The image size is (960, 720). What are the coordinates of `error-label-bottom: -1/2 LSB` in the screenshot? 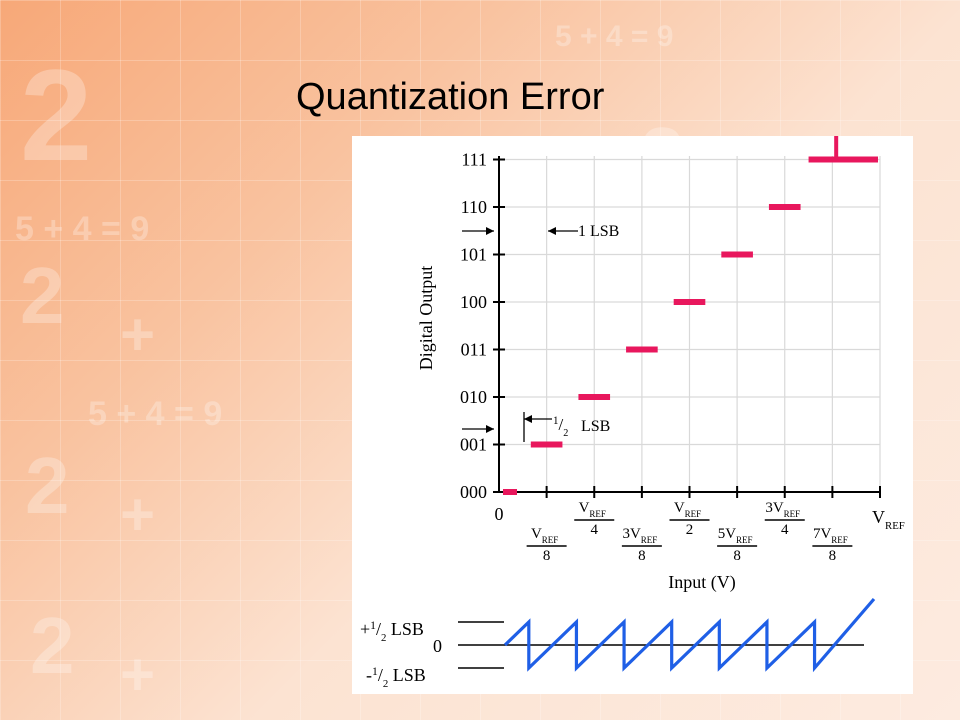 It's located at (396, 678).